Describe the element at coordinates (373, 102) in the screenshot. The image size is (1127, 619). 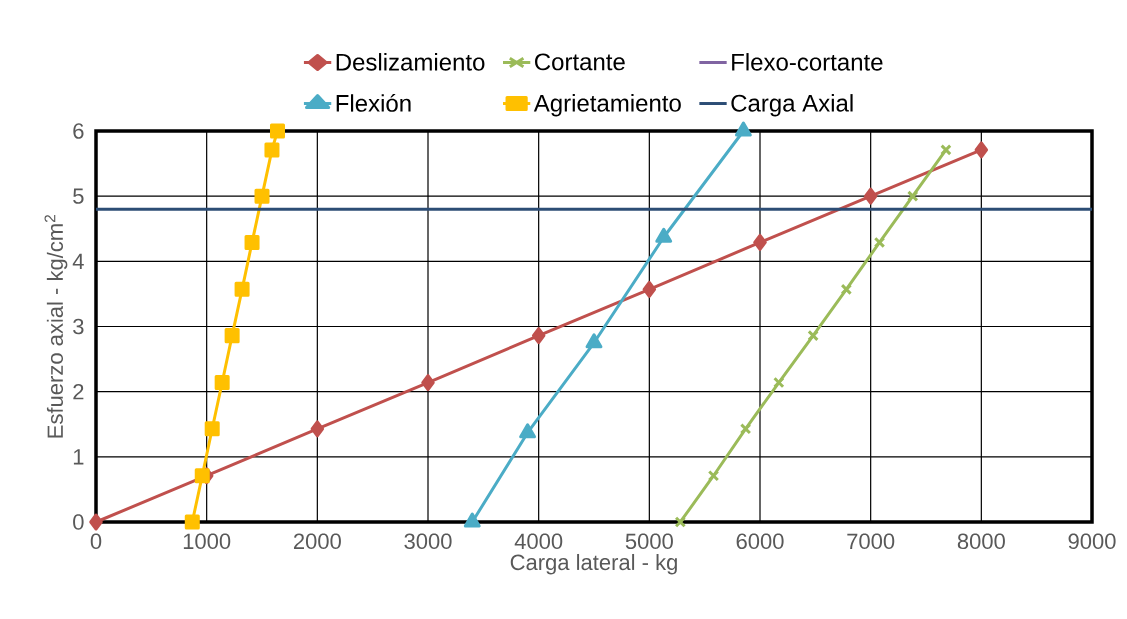
I see `legend-label: Flexión` at that location.